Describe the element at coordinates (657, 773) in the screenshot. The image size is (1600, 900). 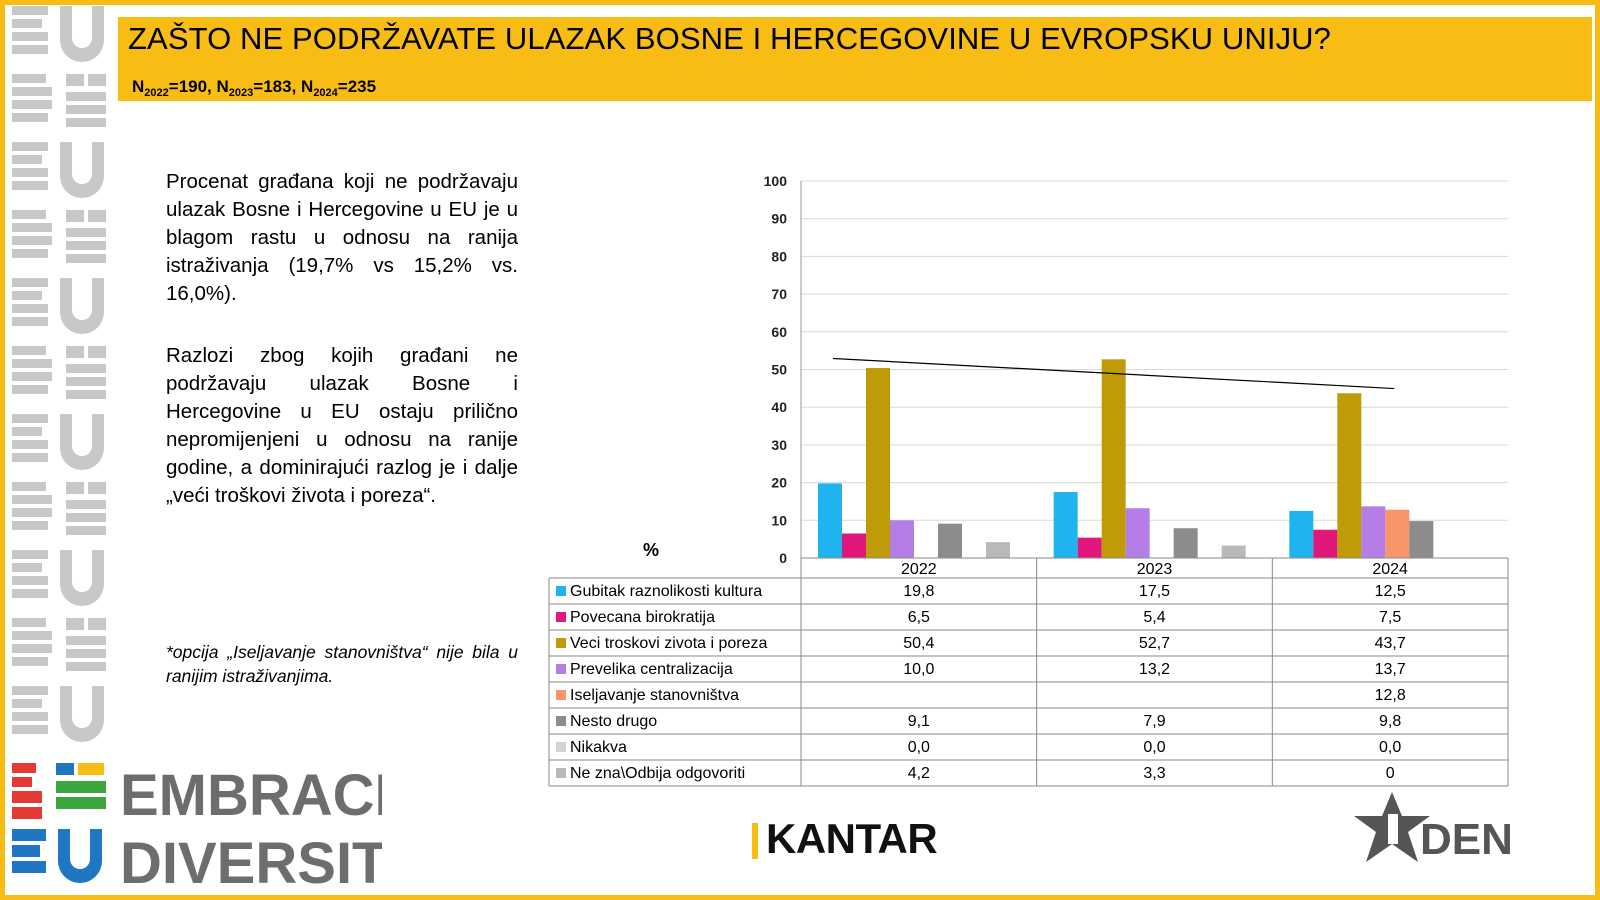
I see `legend-label: Ne zna\Odbija odgovoriti` at that location.